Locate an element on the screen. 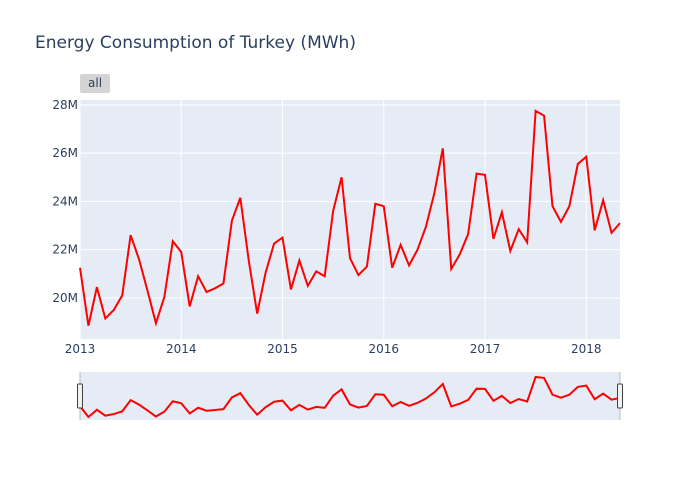 This screenshot has height=500, width=700. y-tick-label: 20M is located at coordinates (65, 298).